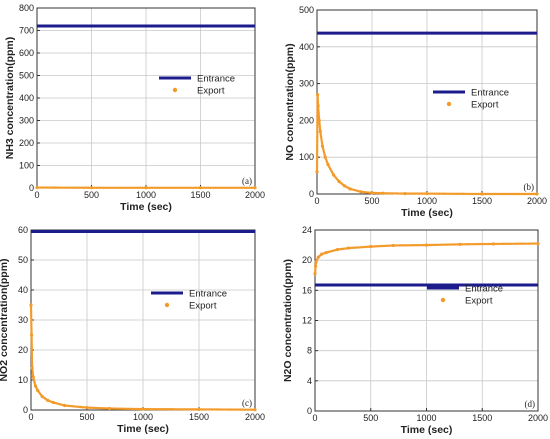 Image resolution: width=550 pixels, height=439 pixels. I want to click on y-tick-label: 12, so click(307, 321).